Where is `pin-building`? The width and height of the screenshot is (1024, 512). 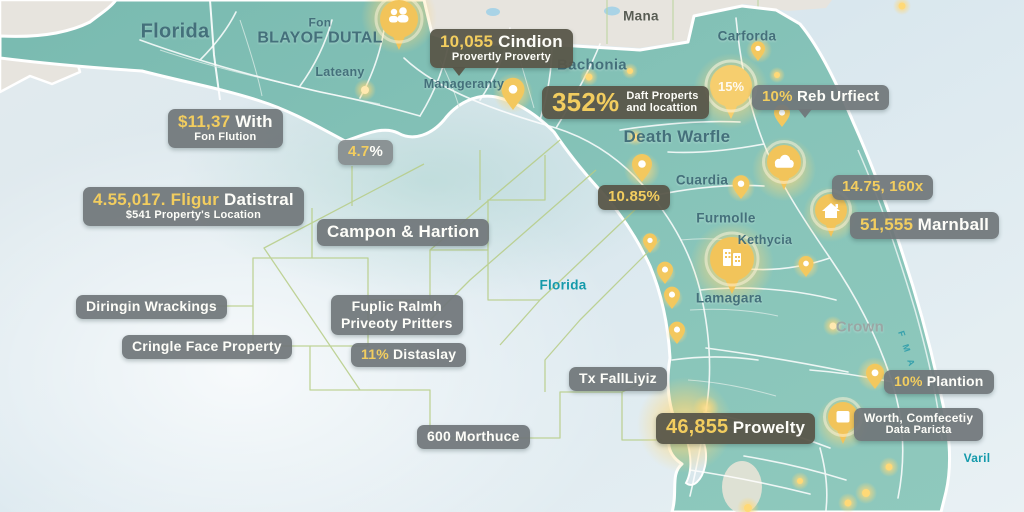 pin-building is located at coordinates (732, 262).